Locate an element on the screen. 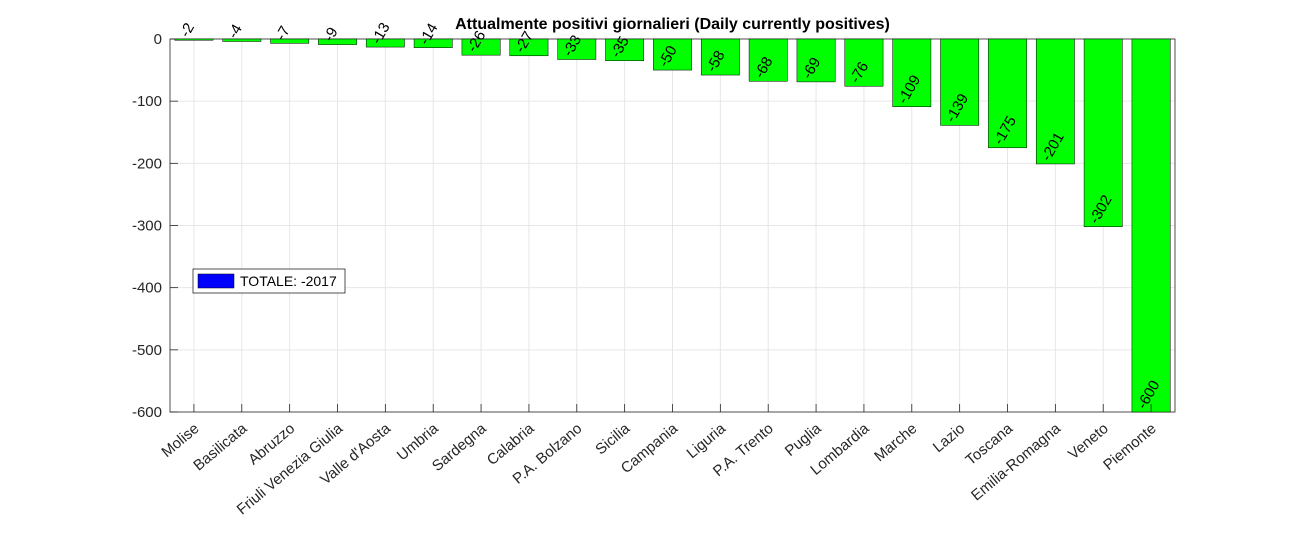 The image size is (1299, 536). bar-emilia-romagna is located at coordinates (1055, 101).